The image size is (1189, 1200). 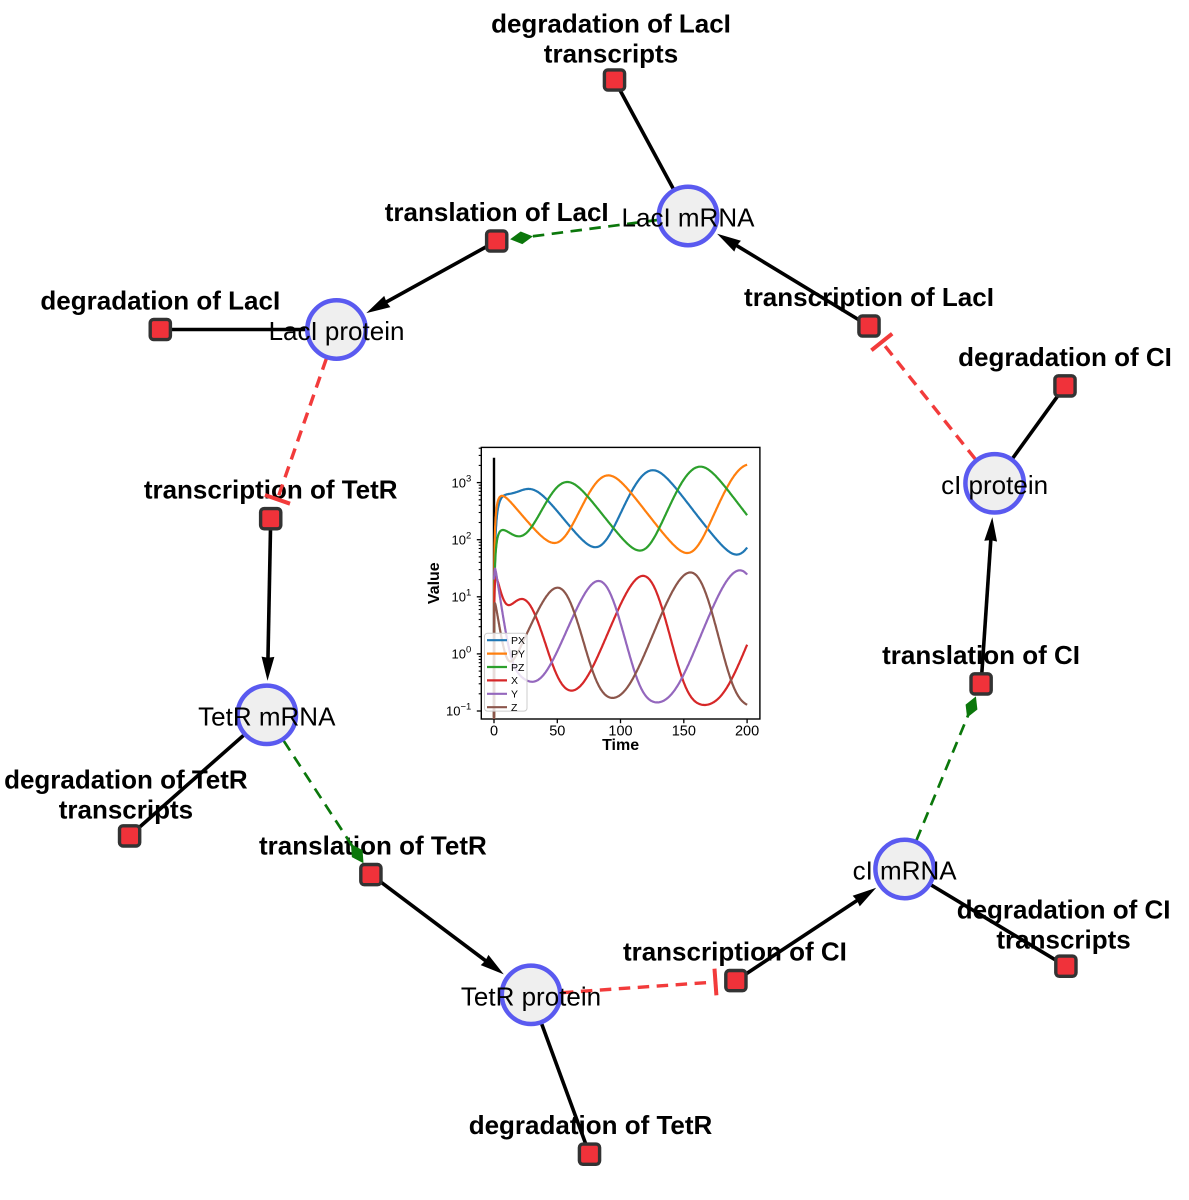 What do you see at coordinates (434, 583) in the screenshot?
I see `svg-text: Value` at bounding box center [434, 583].